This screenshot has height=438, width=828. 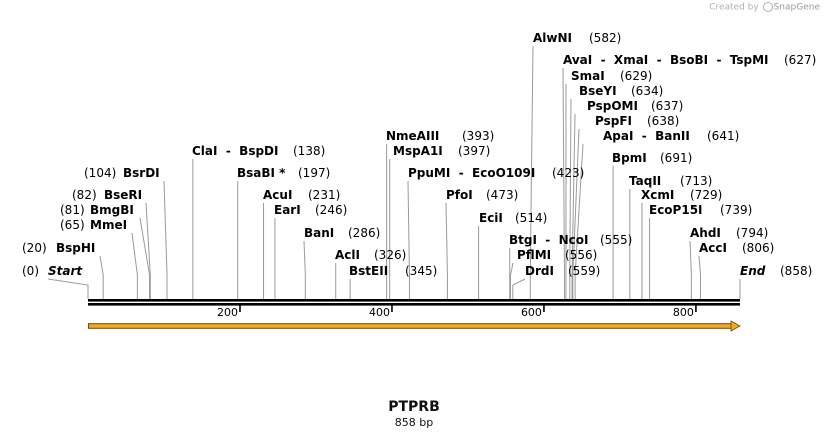 What do you see at coordinates (331, 210) in the screenshot?
I see `site-position-eari: (246)` at bounding box center [331, 210].